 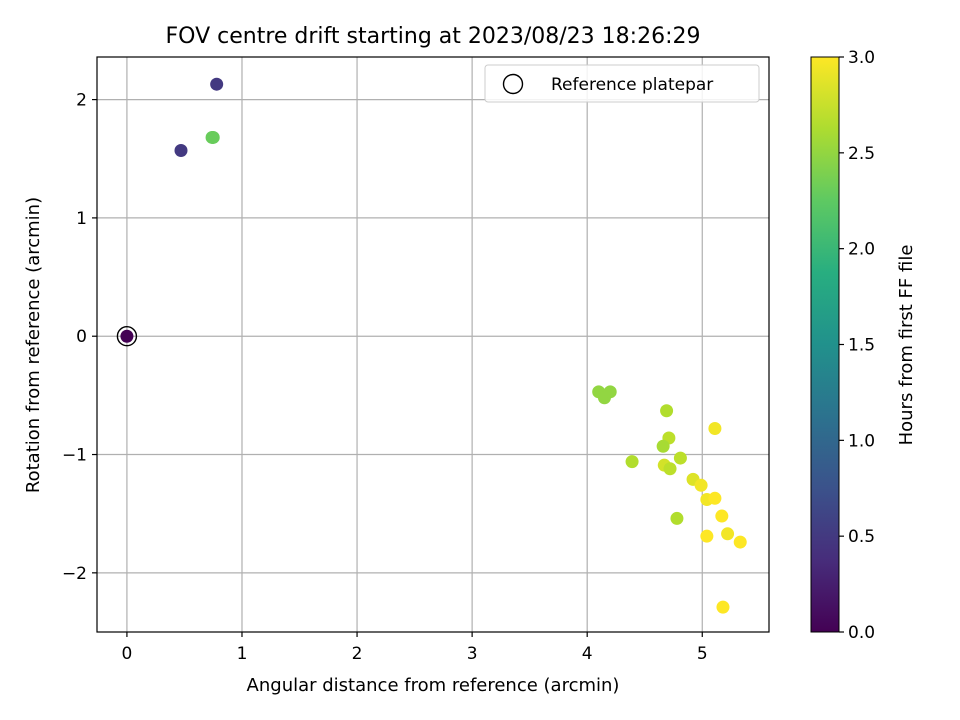 I want to click on colorbar-tick-label: 2.0, so click(x=861, y=250).